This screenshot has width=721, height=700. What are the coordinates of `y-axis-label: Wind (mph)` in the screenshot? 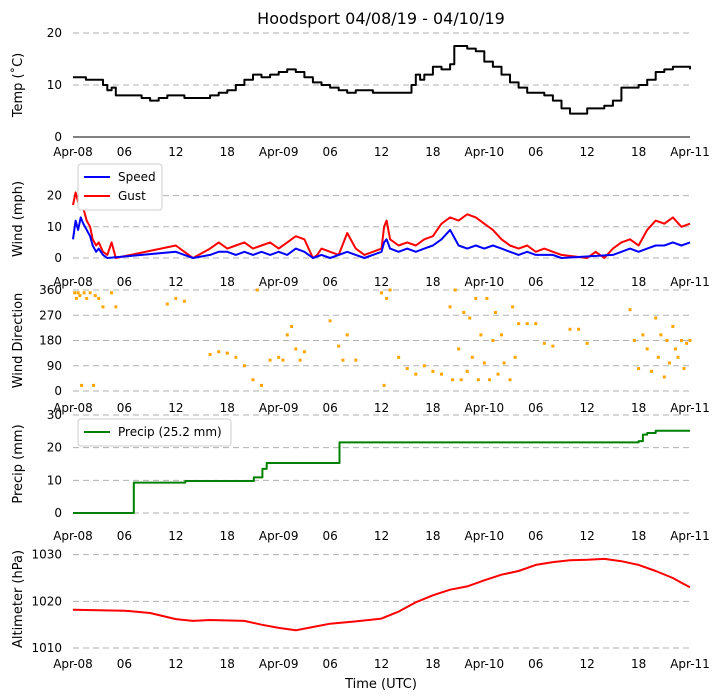 It's located at (18, 219).